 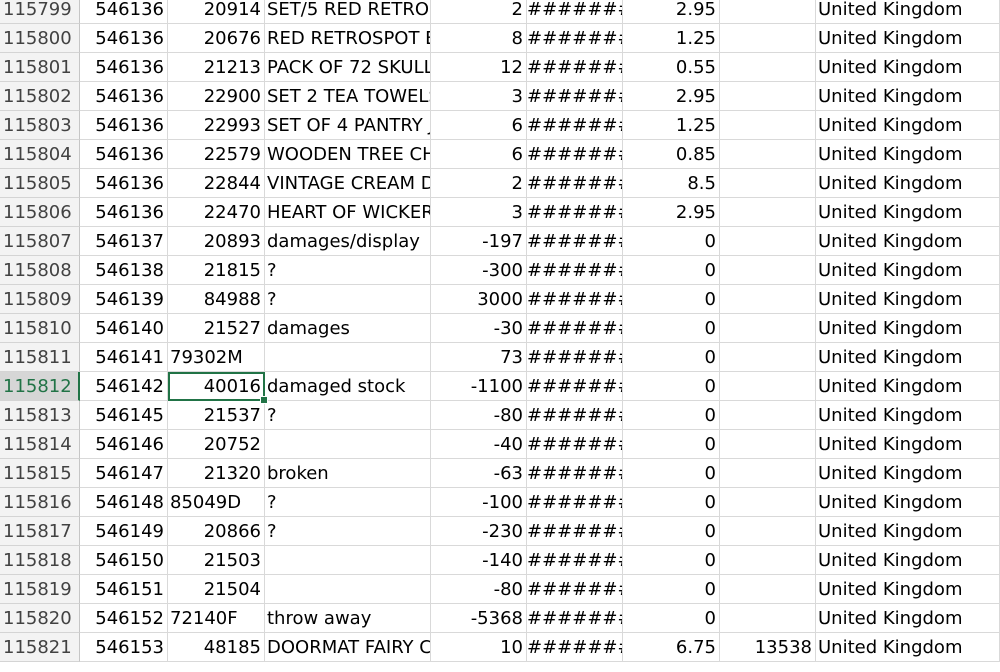 I want to click on cell-stock-code: 21504, so click(x=216, y=589).